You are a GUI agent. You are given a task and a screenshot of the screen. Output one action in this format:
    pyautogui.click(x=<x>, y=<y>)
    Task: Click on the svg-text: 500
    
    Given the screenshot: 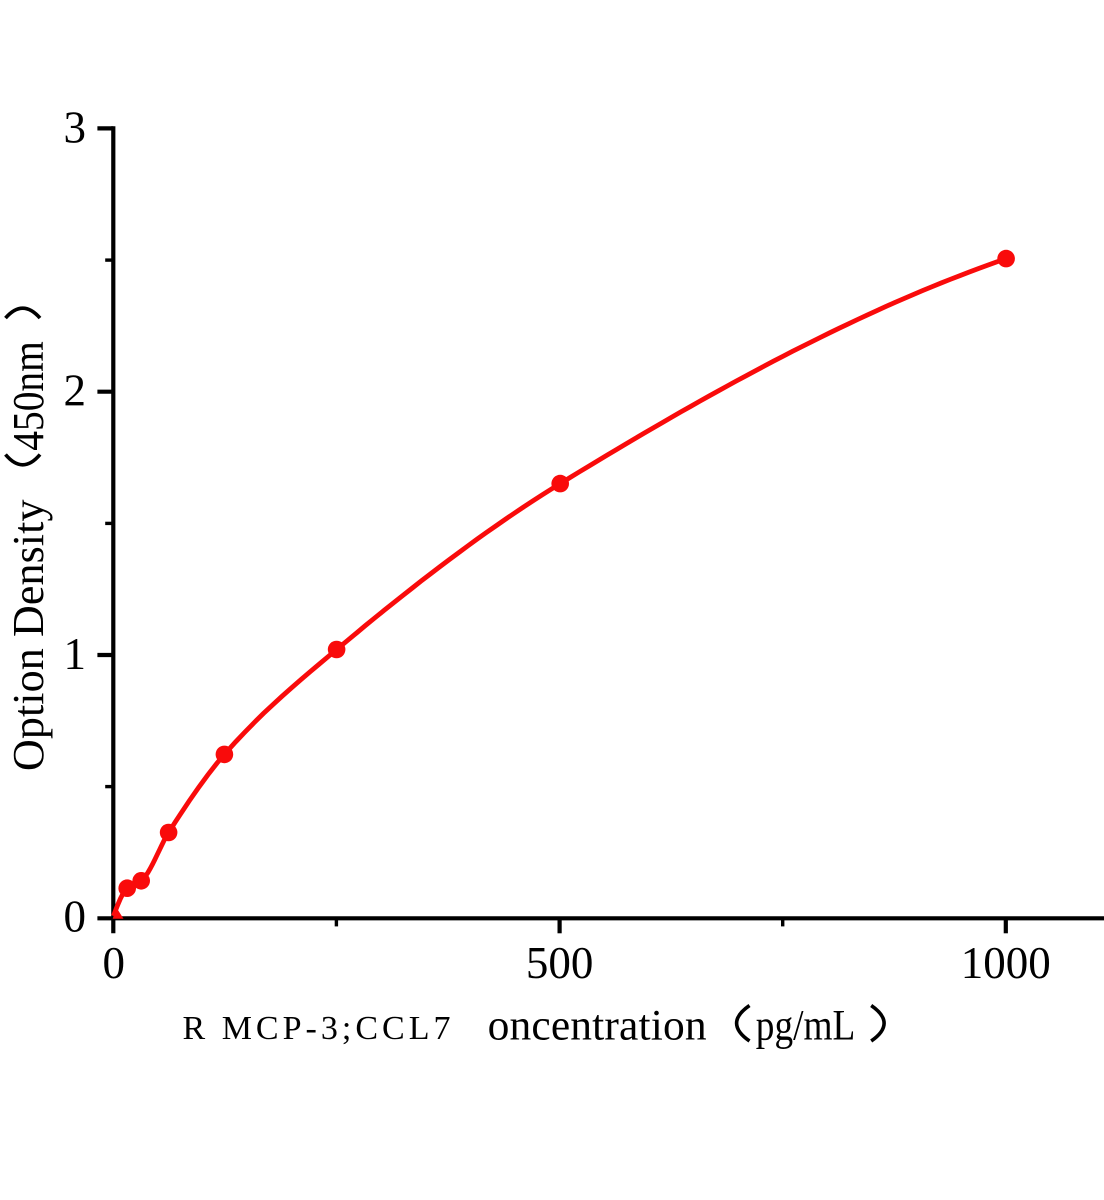 What is the action you would take?
    pyautogui.click(x=560, y=963)
    